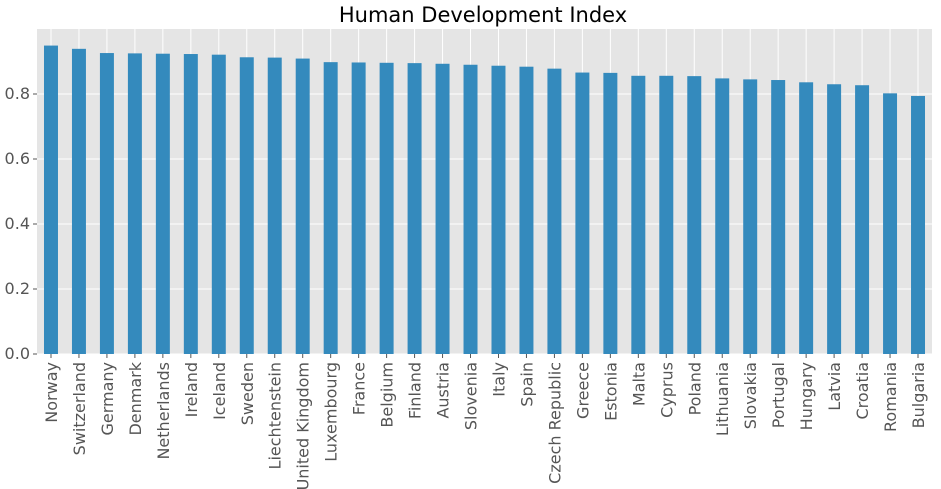  I want to click on bar-greece, so click(582, 213).